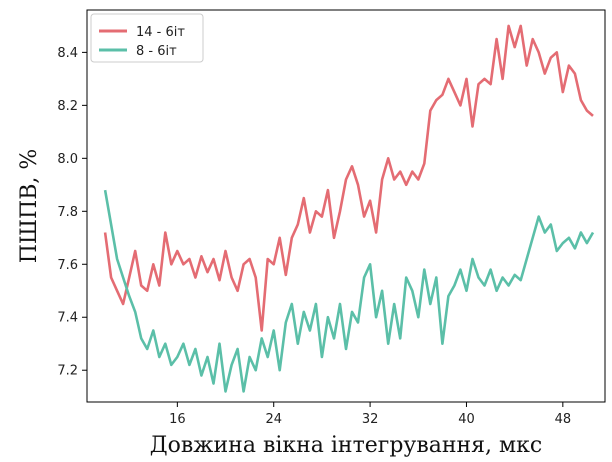 Image resolution: width=612 pixels, height=462 pixels. Describe the element at coordinates (563, 419) in the screenshot. I see `x-tick-label: 48` at that location.